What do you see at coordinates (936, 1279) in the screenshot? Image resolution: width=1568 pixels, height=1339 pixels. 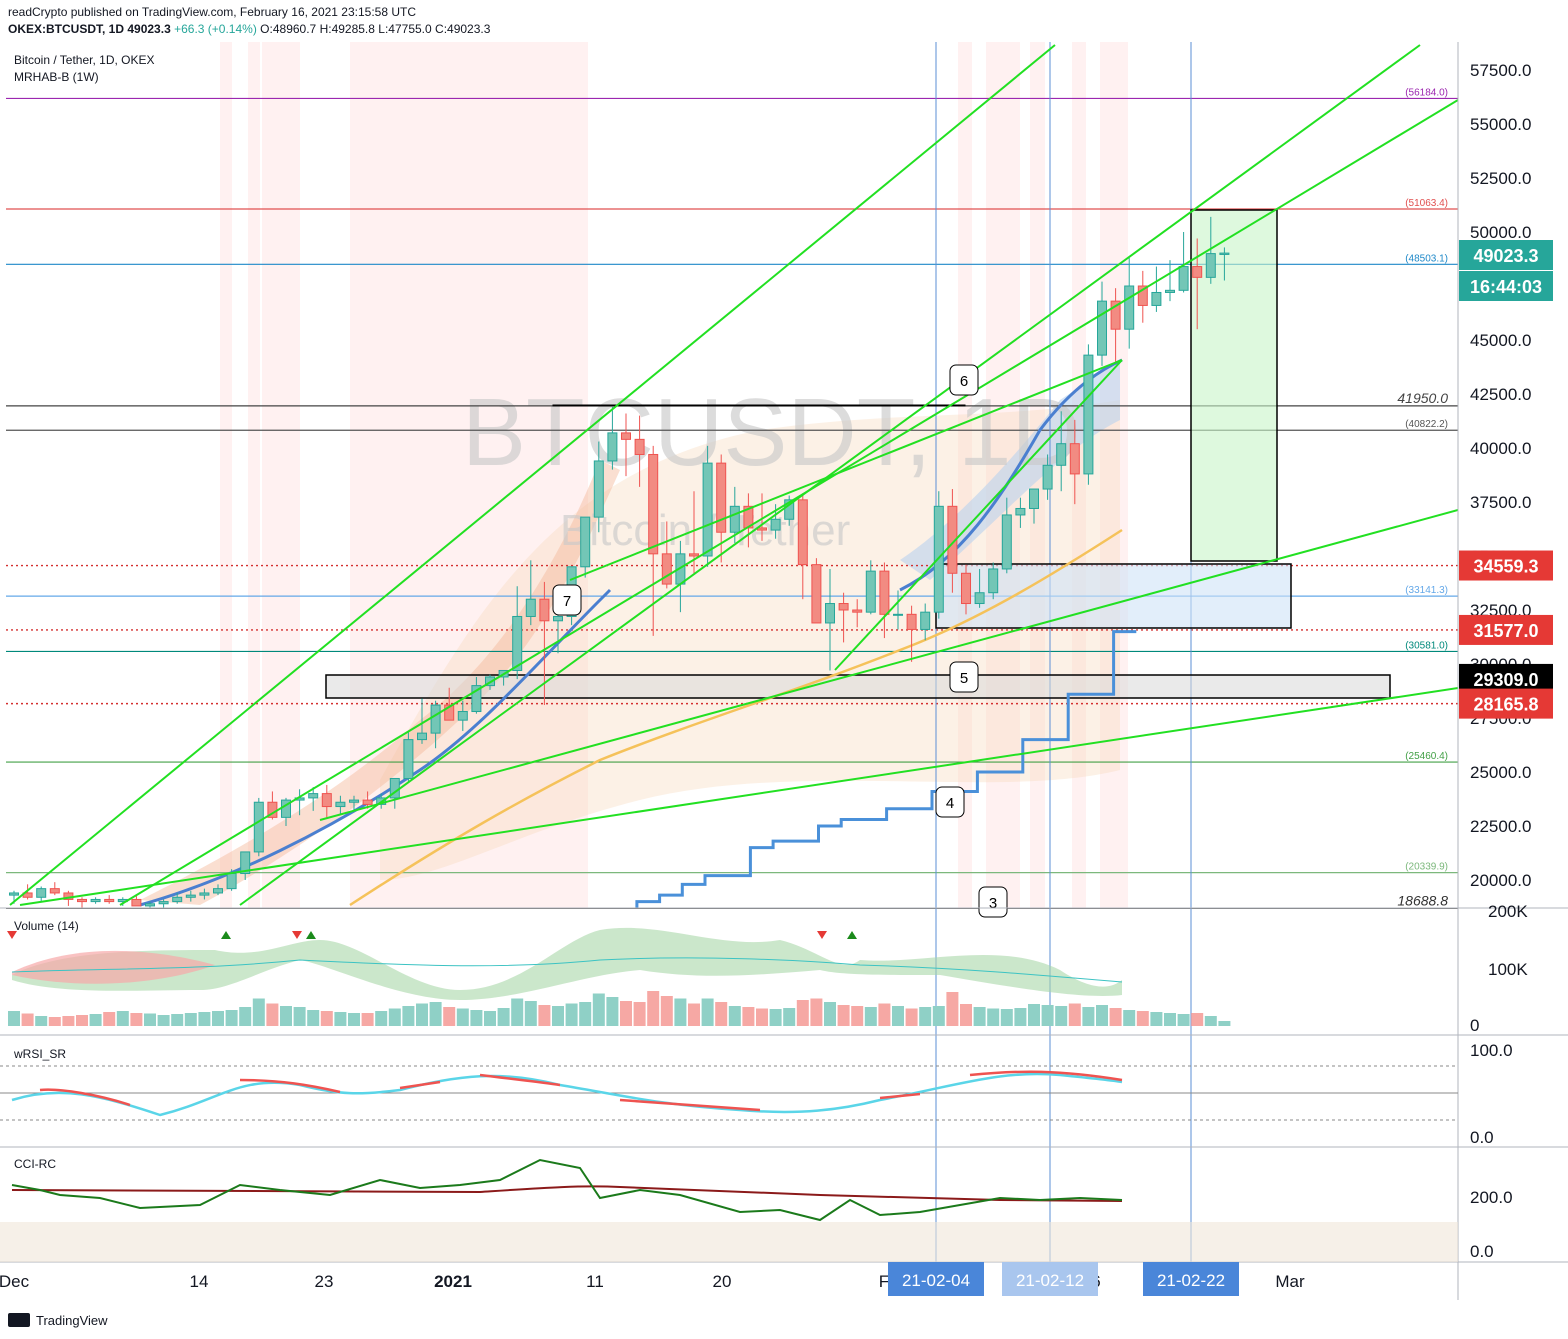 I see `time-badge` at bounding box center [936, 1279].